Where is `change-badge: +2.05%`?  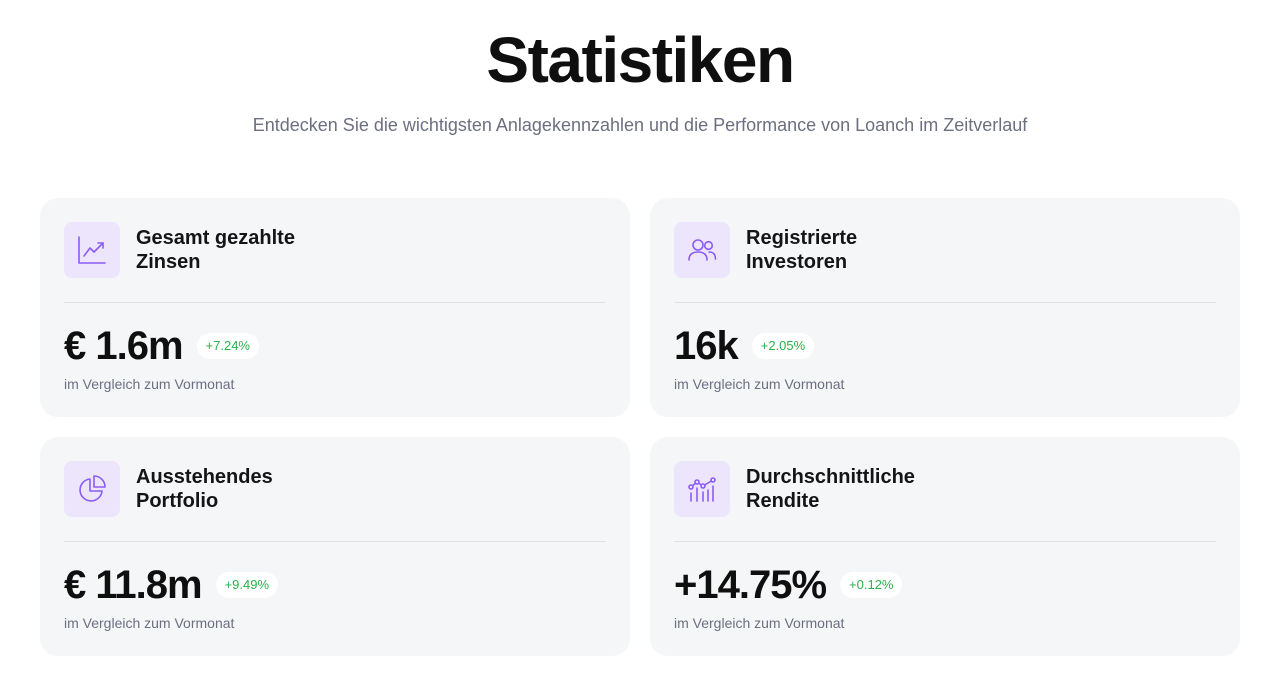
change-badge: +2.05% is located at coordinates (783, 346).